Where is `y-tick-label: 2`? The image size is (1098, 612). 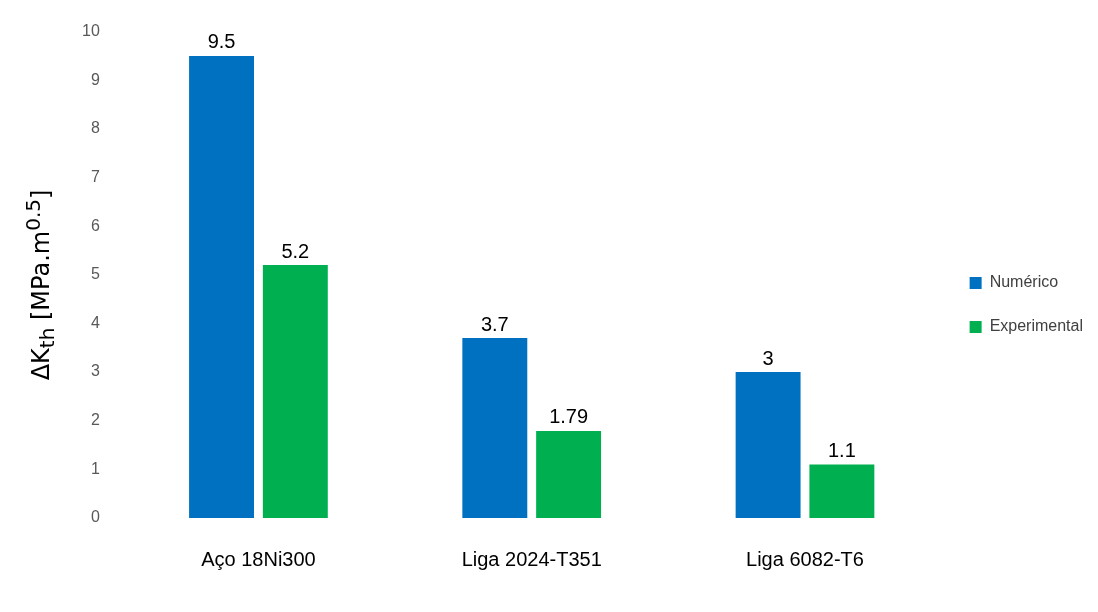 y-tick-label: 2 is located at coordinates (95, 420).